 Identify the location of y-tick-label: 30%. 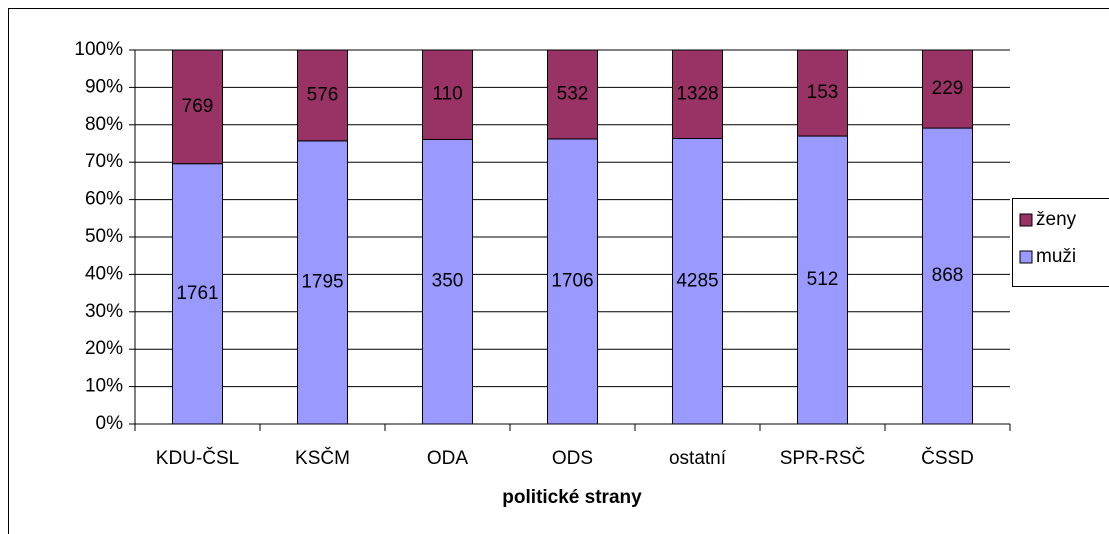
(104, 311).